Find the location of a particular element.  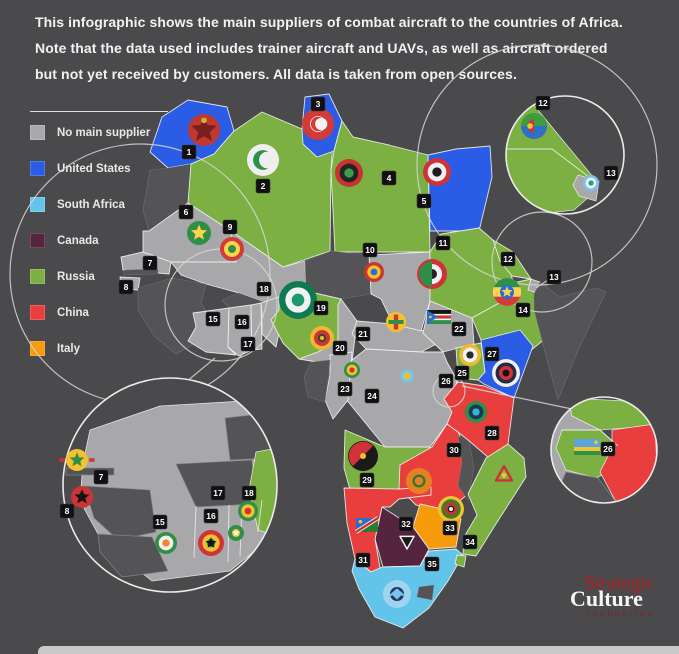

marker-badge-guinea-bissau-inset: 8 is located at coordinates (67, 511).